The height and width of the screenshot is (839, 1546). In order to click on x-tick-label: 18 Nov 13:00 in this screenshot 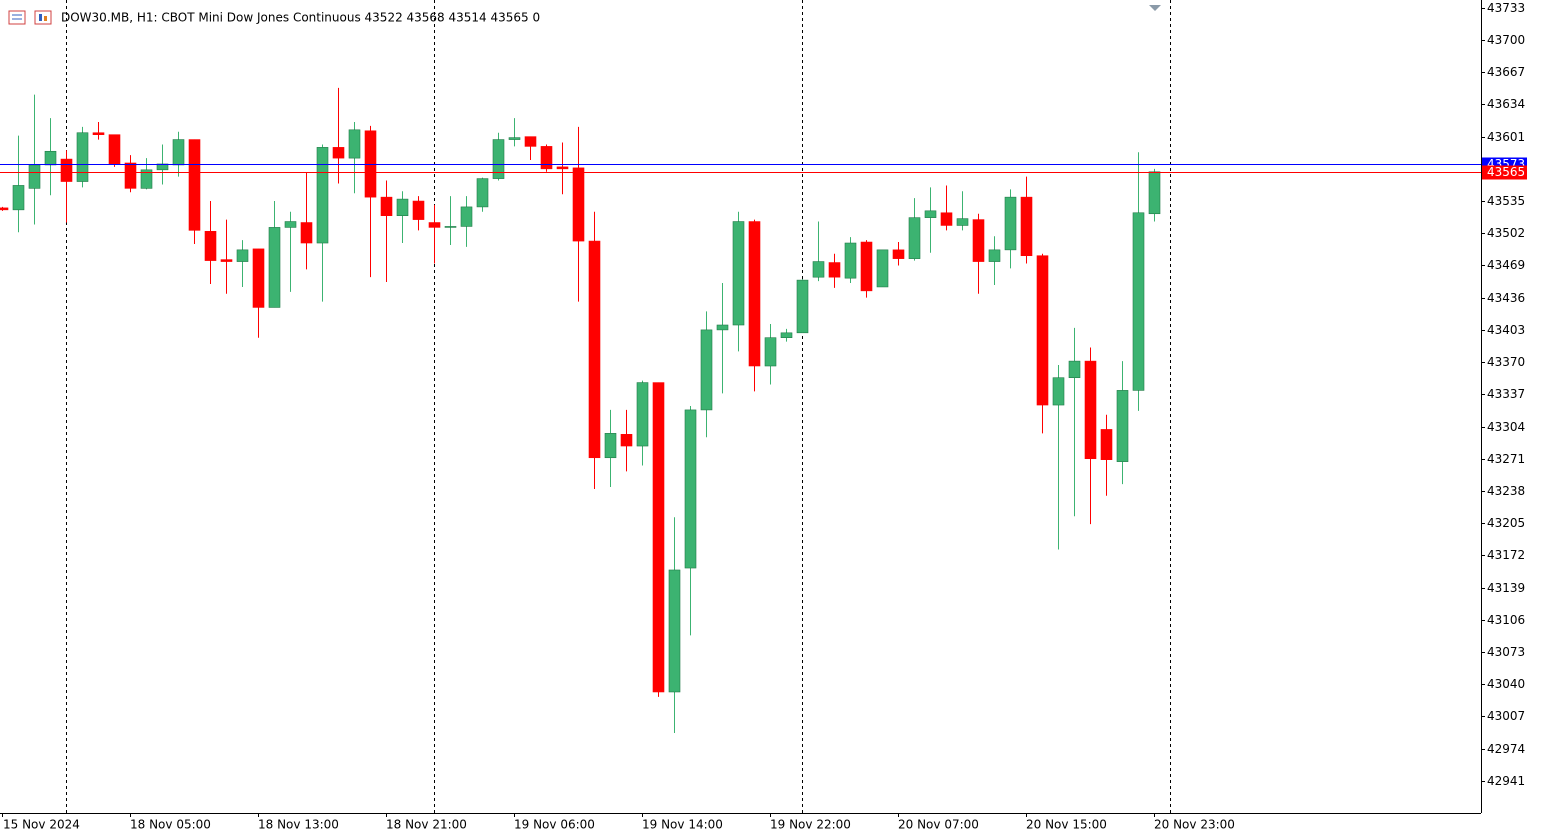, I will do `click(298, 825)`.